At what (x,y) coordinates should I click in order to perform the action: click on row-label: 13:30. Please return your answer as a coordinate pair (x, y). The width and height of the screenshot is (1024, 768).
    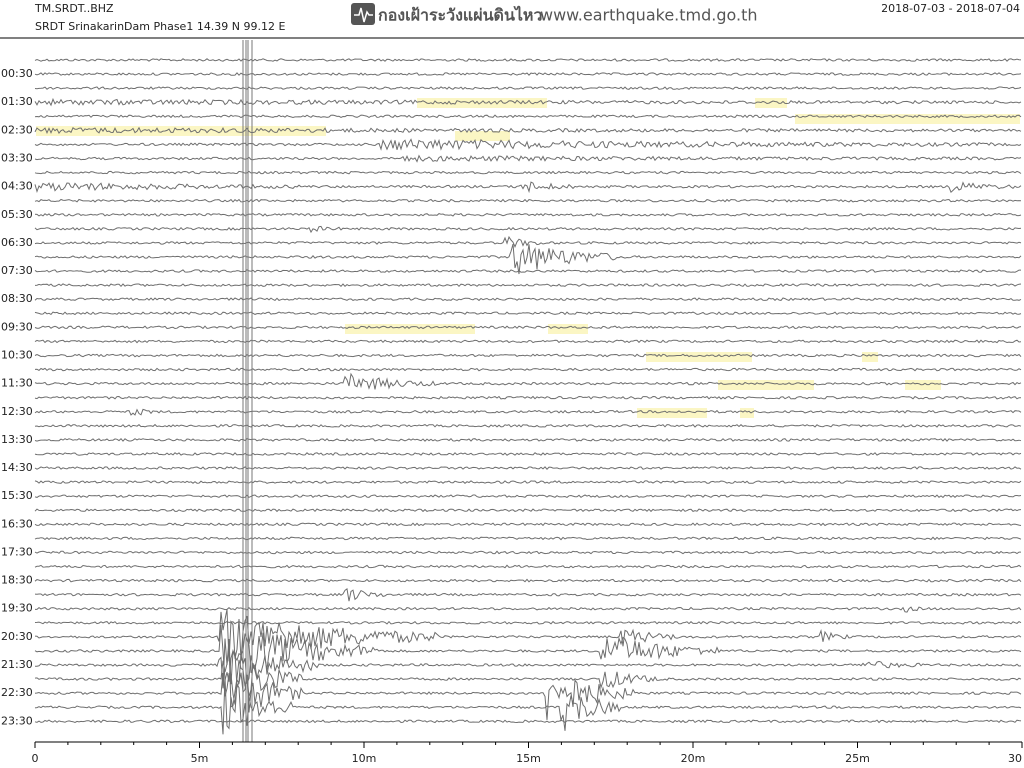
    Looking at the image, I should click on (17, 439).